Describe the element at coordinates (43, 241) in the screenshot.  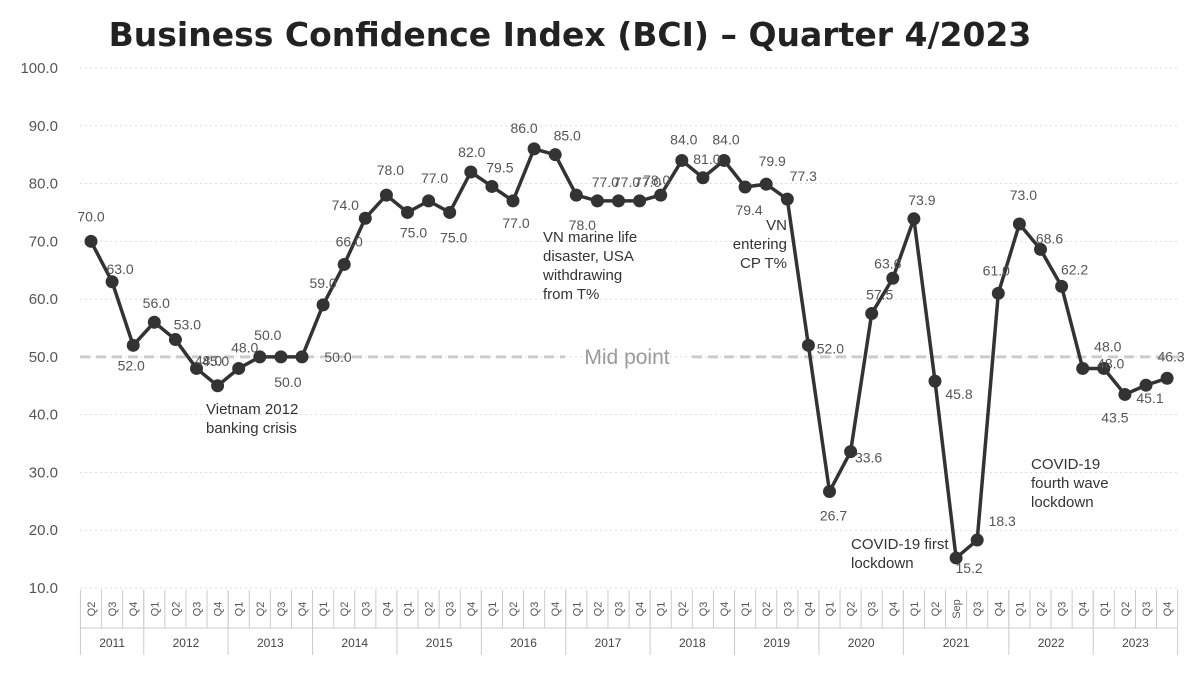
I see `y-tick-label: 70.0` at that location.